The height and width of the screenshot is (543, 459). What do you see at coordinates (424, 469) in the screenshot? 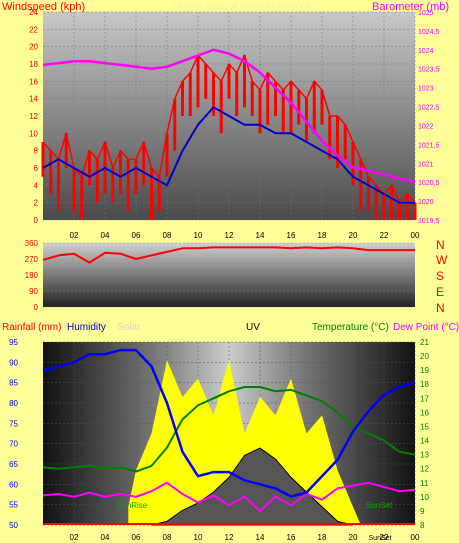
I see `temperature-tick-label: 12` at bounding box center [424, 469].